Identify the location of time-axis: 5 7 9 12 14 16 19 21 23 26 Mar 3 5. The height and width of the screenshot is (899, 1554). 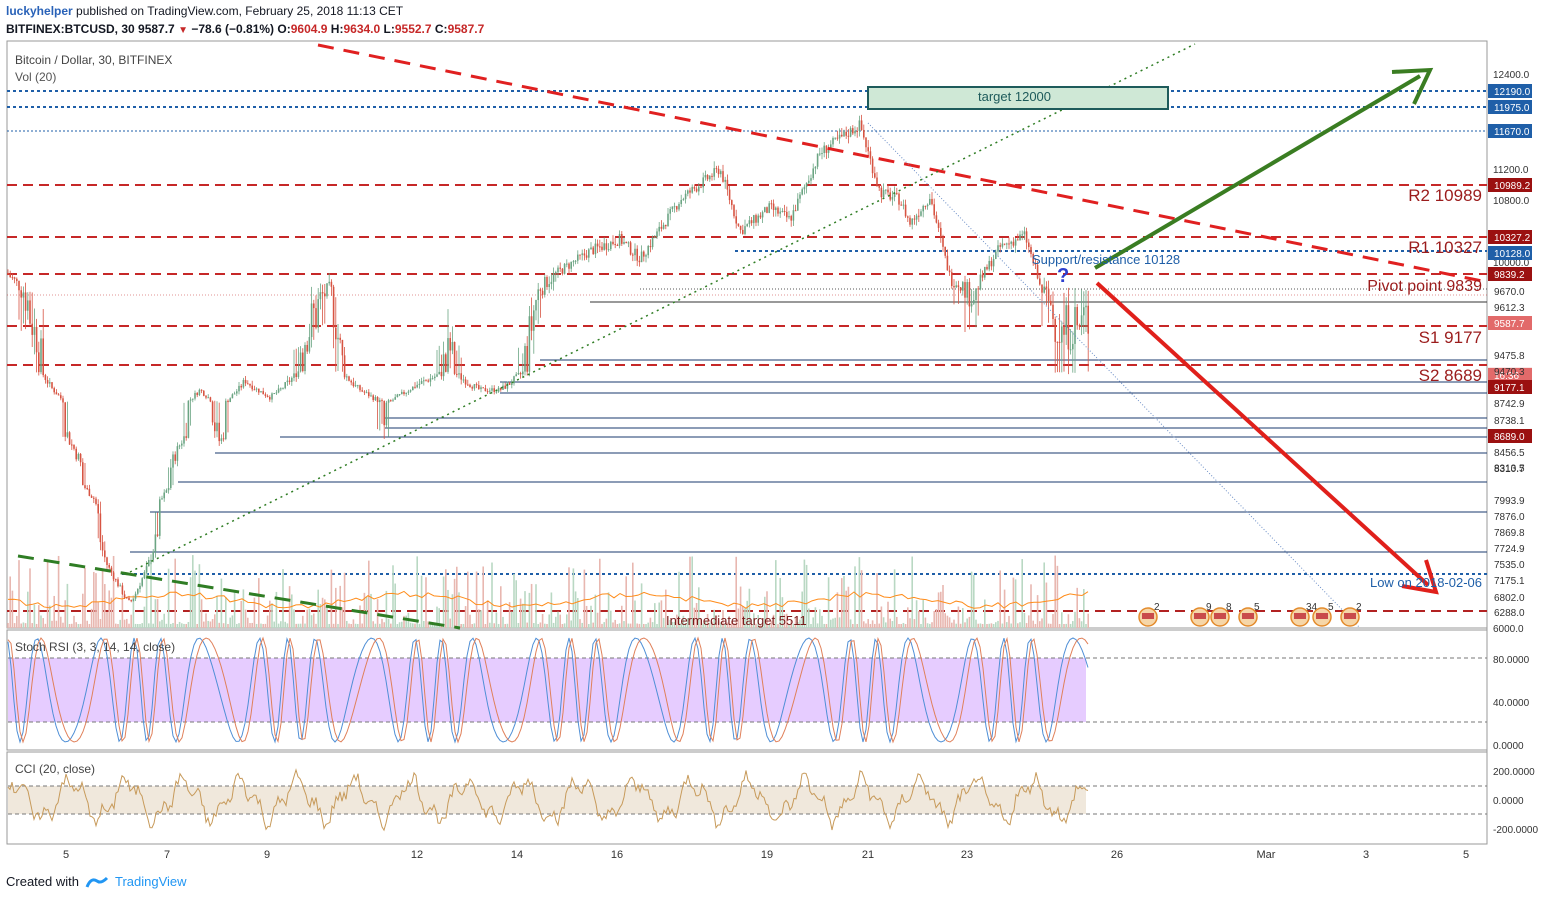
(766, 855).